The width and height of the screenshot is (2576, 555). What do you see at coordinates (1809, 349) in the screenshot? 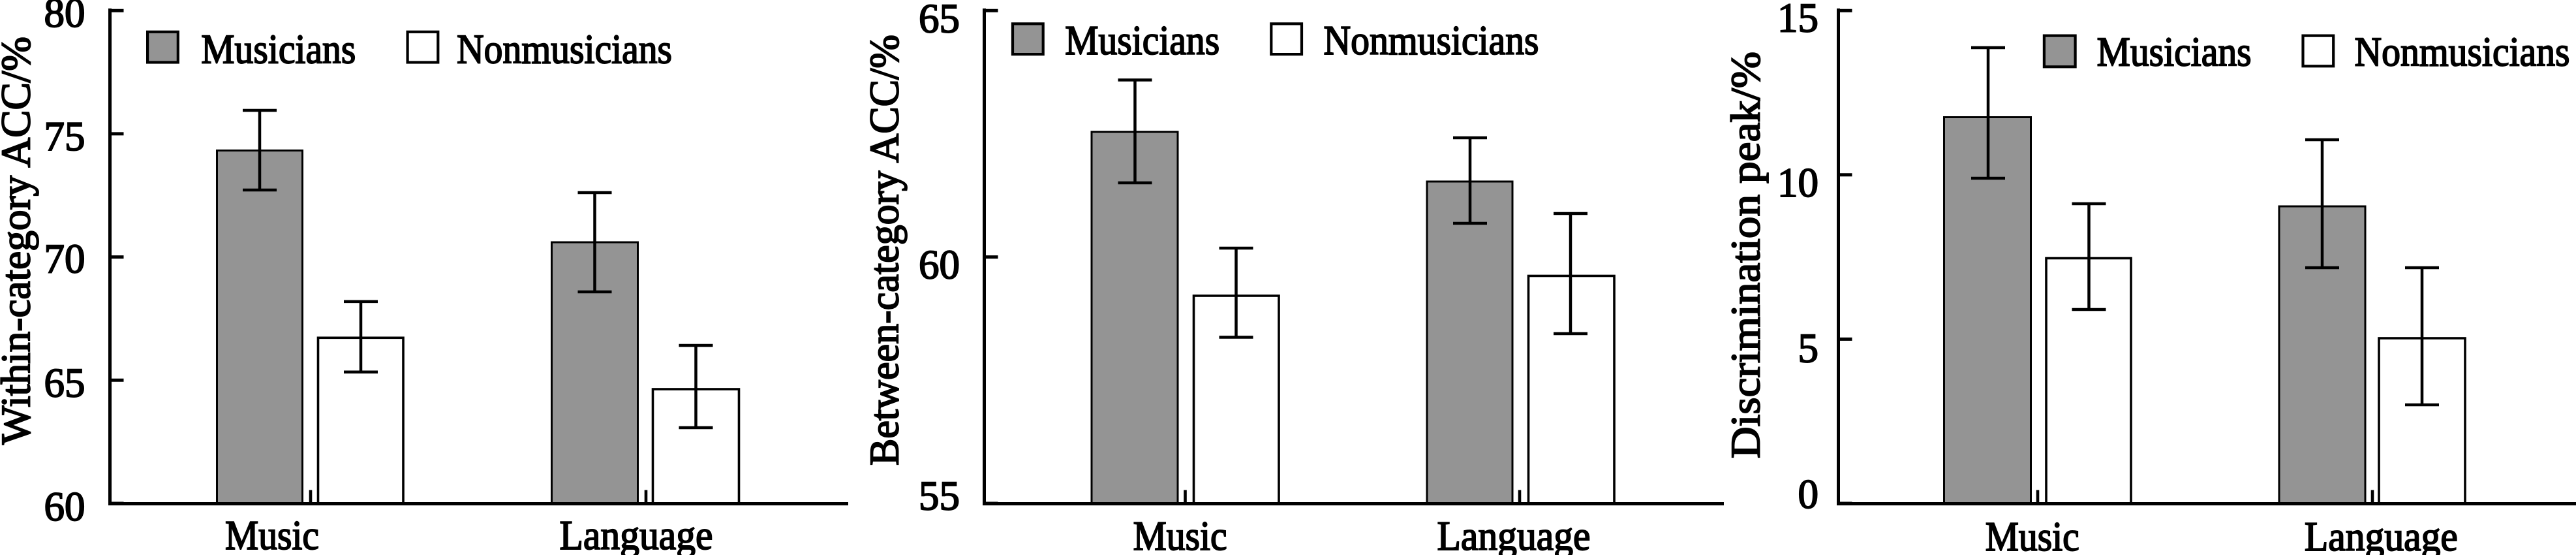
I see `svg-text: 5` at bounding box center [1809, 349].